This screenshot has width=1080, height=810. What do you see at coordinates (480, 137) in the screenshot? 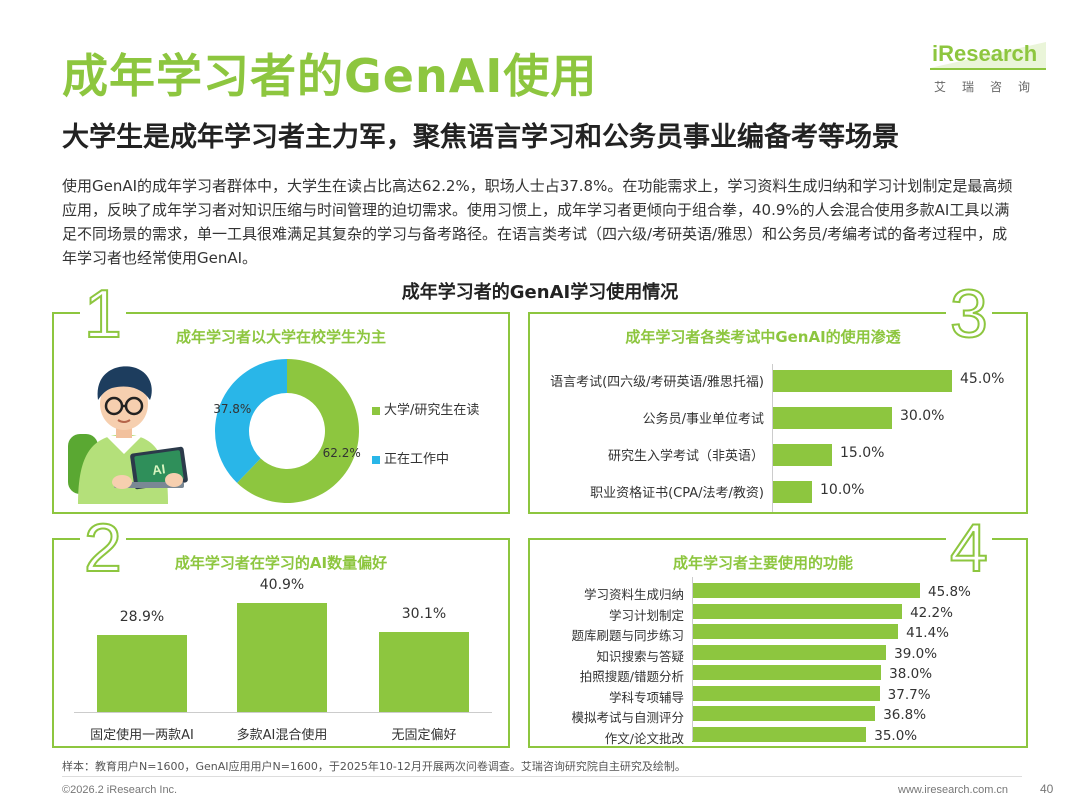
I see `page-subtitle: 大学生是成年学习者主力军，聚焦语言学习和公务员事业编备考等场景` at bounding box center [480, 137].